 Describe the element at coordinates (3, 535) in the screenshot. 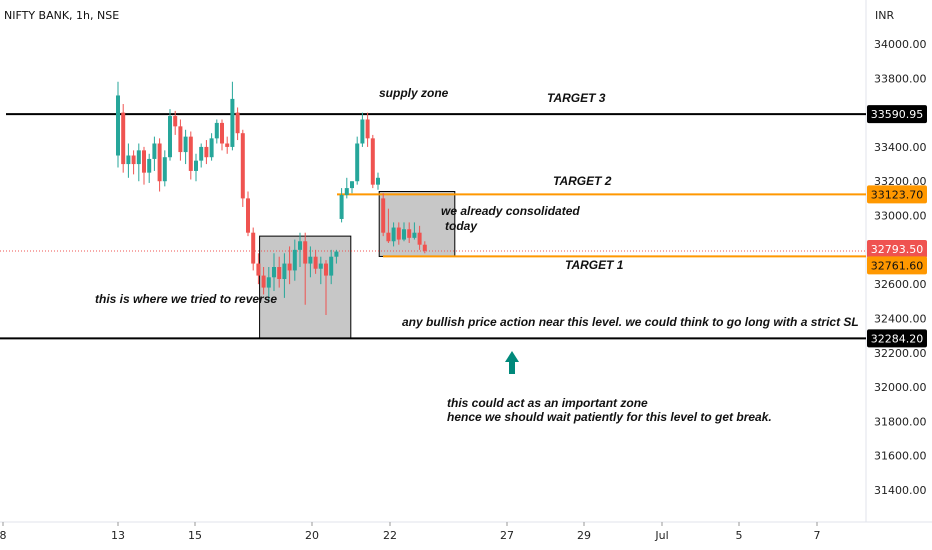

I see `x-tick-label: 8` at that location.